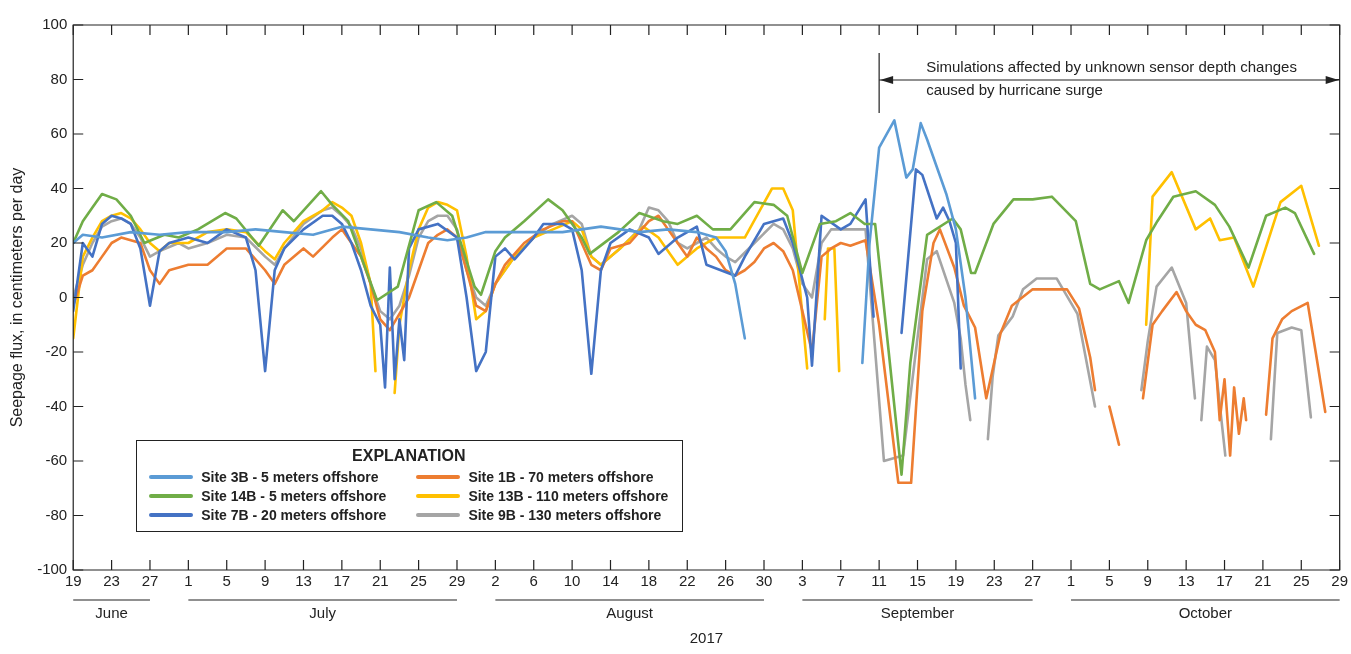 The image size is (1351, 654). I want to click on y-tick-label: 100, so click(55, 24).